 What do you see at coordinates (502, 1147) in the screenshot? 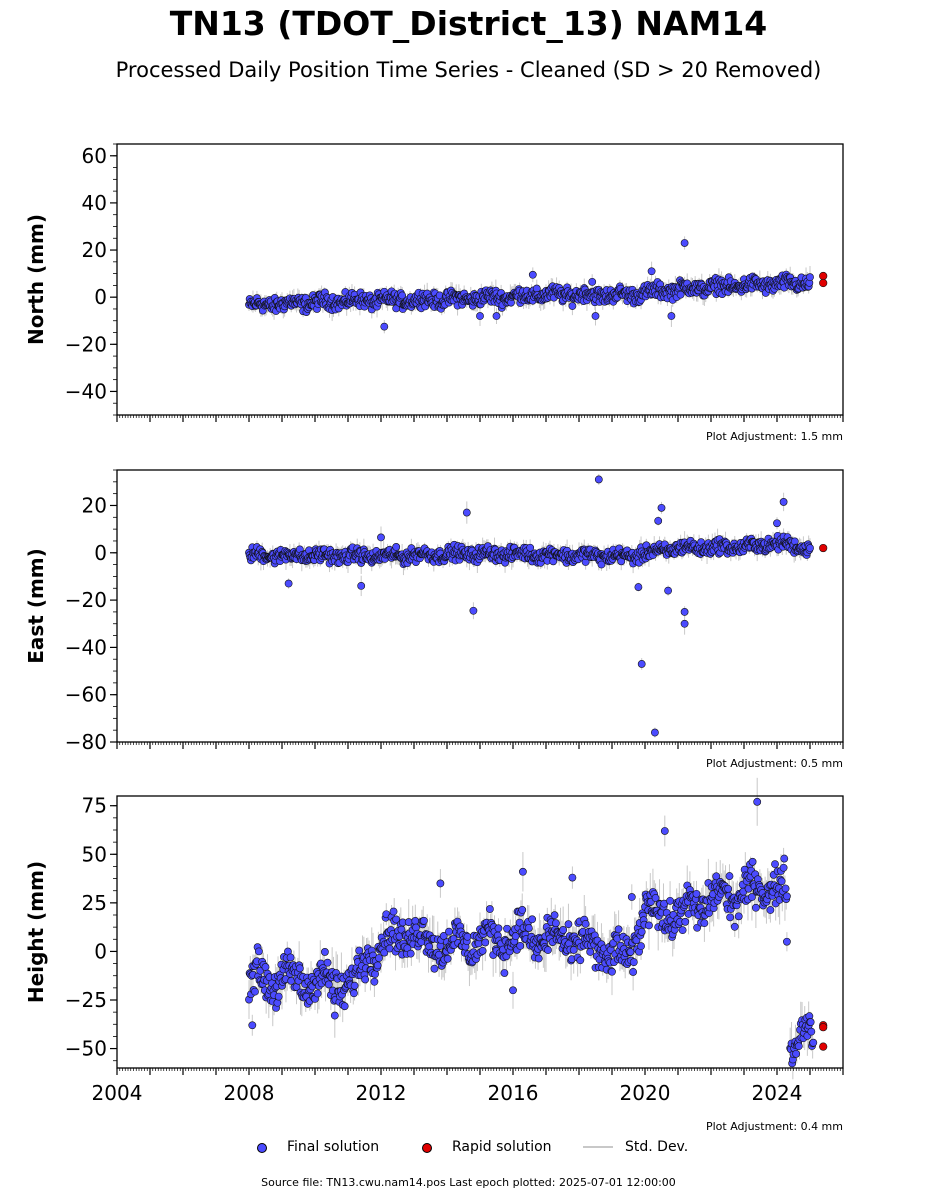
I see `legend-rapid-label: Rapid solution` at bounding box center [502, 1147].